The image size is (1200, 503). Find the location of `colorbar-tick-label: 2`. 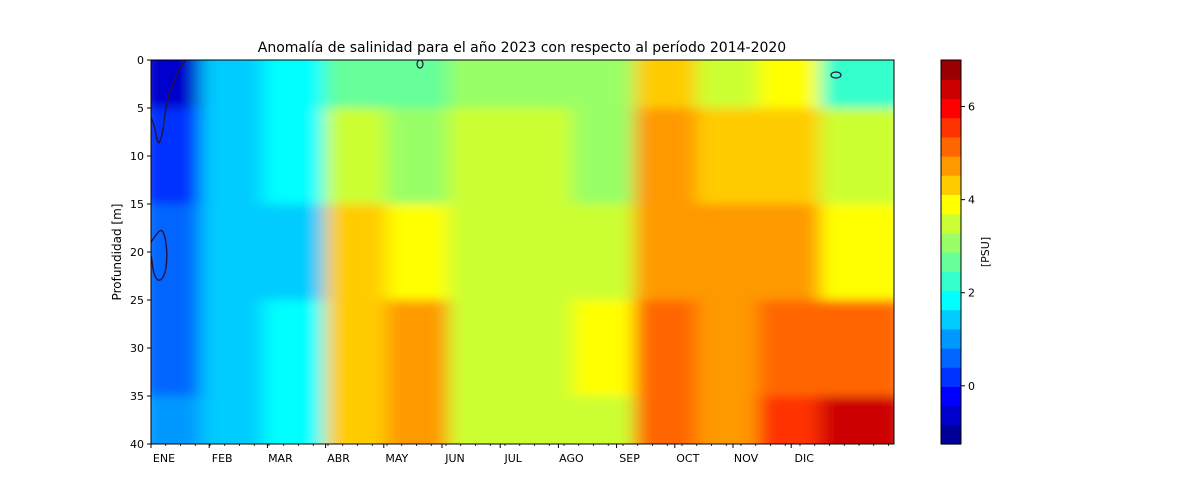

colorbar-tick-label: 2 is located at coordinates (971, 293).